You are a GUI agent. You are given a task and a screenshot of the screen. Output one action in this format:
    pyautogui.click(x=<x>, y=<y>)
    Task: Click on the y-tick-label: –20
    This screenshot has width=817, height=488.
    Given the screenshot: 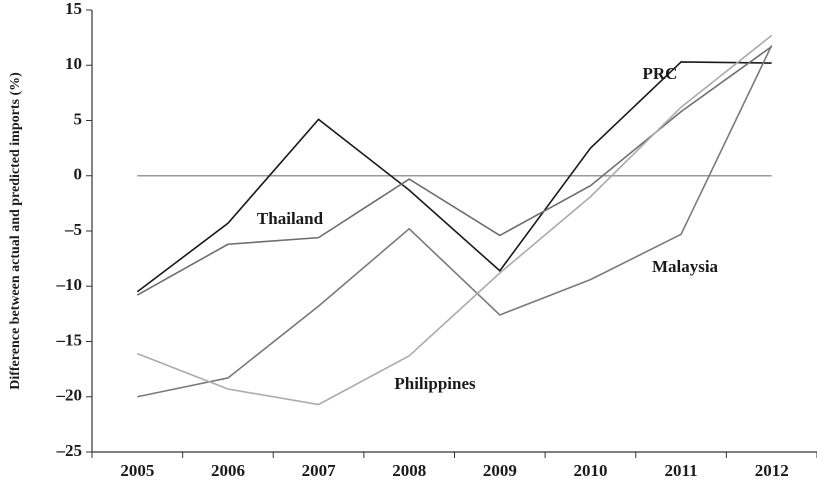 What is the action you would take?
    pyautogui.click(x=69, y=395)
    